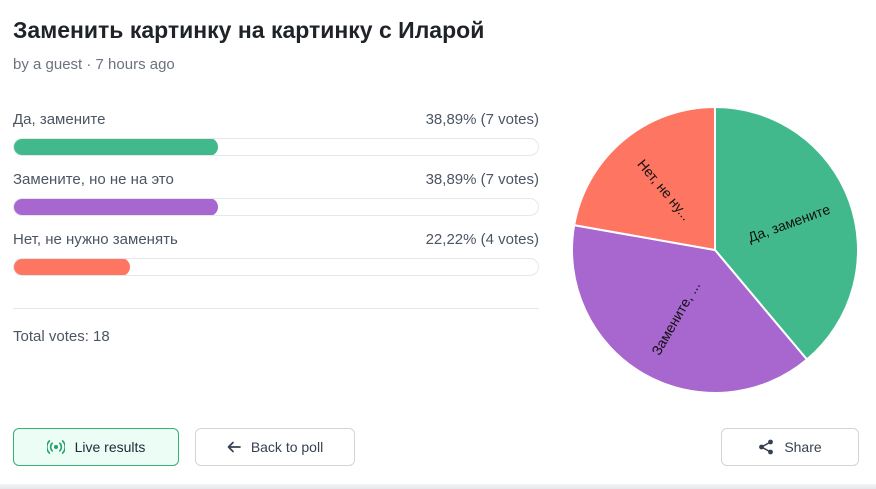 Image resolution: width=876 pixels, height=489 pixels. I want to click on option-label: Да, замените, so click(59, 119).